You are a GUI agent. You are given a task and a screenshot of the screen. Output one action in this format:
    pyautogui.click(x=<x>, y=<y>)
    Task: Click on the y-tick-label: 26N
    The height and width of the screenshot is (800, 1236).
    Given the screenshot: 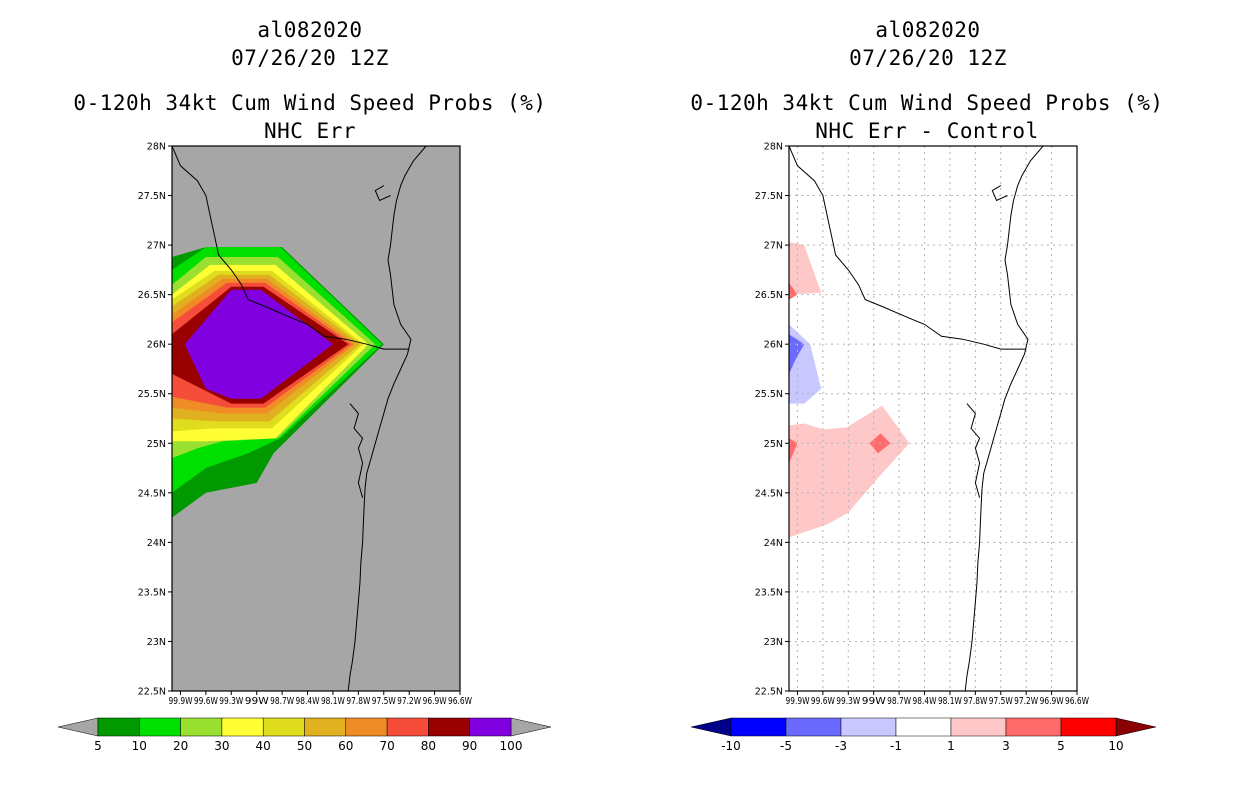 What is the action you would take?
    pyautogui.click(x=156, y=345)
    